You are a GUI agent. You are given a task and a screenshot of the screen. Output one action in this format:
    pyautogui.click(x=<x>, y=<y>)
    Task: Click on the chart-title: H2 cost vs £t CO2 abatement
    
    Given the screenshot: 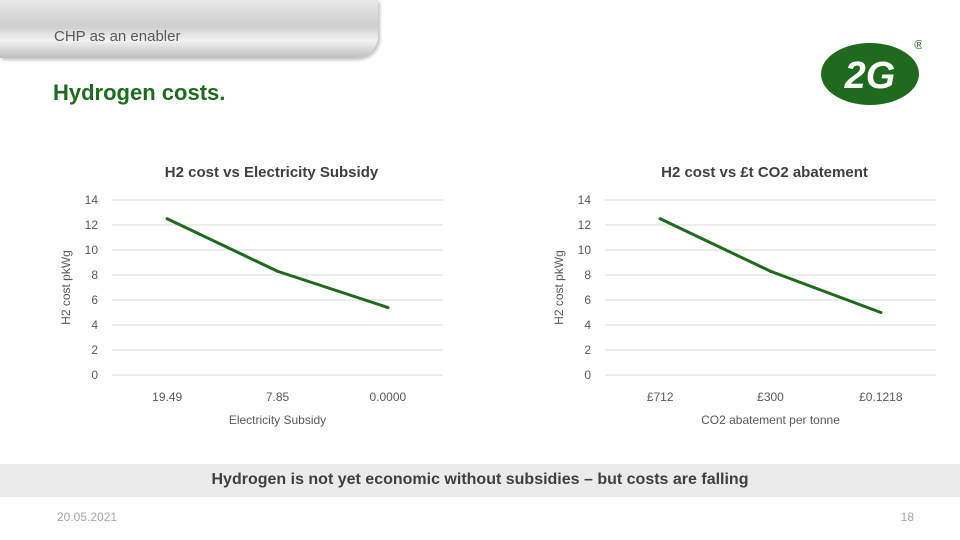 What is the action you would take?
    pyautogui.click(x=764, y=172)
    